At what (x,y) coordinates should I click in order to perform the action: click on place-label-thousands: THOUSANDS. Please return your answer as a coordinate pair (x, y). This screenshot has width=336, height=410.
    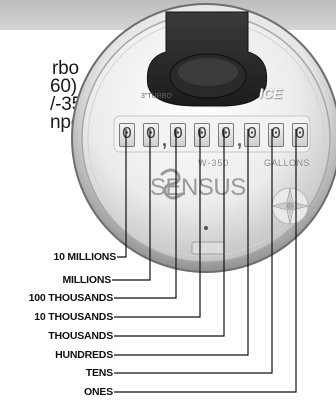
    Looking at the image, I should click on (80, 336).